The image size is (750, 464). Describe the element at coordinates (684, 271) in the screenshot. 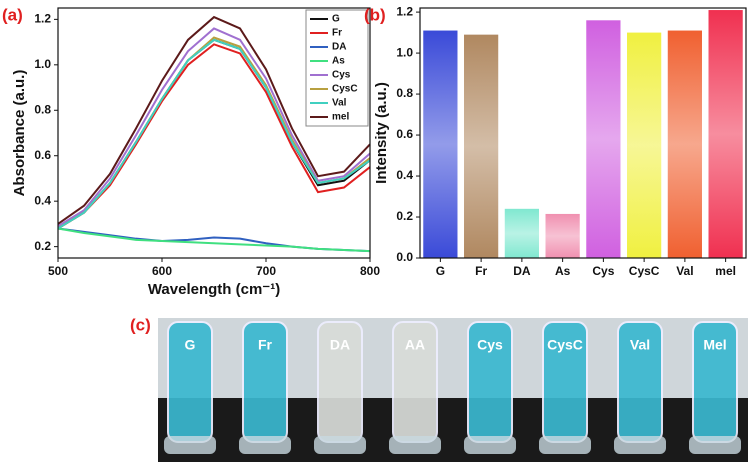

I see `x-tick-label: Val` at that location.